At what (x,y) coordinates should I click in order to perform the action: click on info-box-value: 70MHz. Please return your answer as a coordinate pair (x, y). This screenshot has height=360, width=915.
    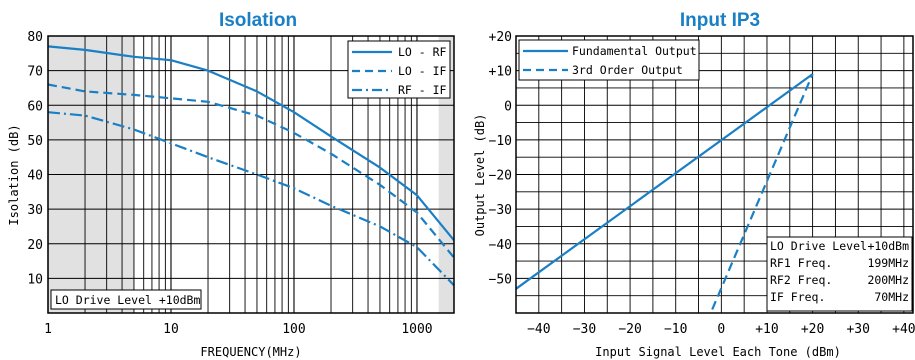
    Looking at the image, I should click on (891, 297).